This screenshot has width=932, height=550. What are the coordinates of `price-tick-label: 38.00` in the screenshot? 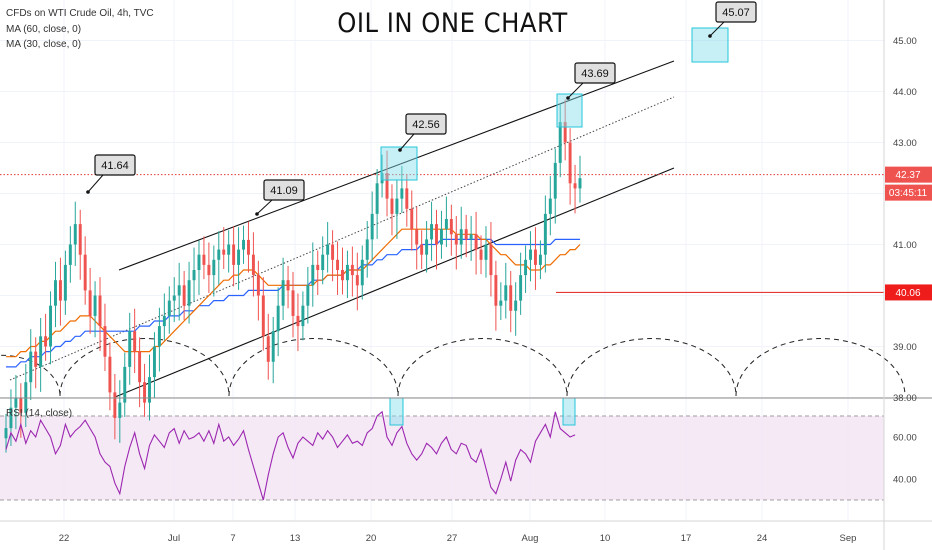 It's located at (905, 398).